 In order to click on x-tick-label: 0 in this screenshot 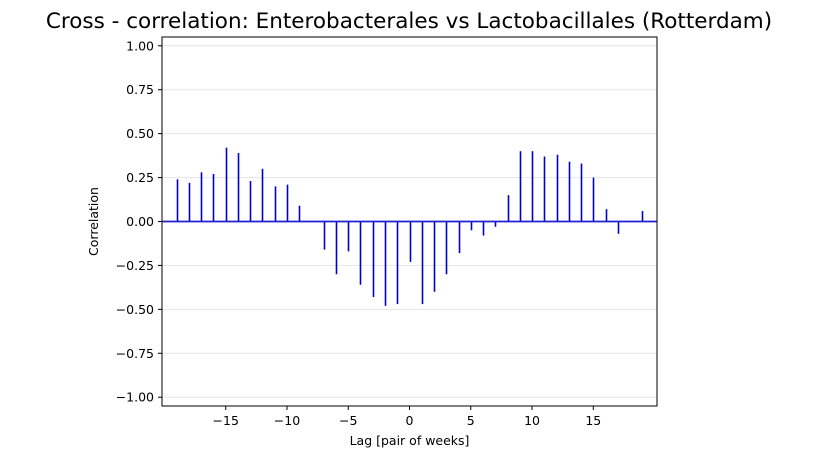, I will do `click(410, 420)`.